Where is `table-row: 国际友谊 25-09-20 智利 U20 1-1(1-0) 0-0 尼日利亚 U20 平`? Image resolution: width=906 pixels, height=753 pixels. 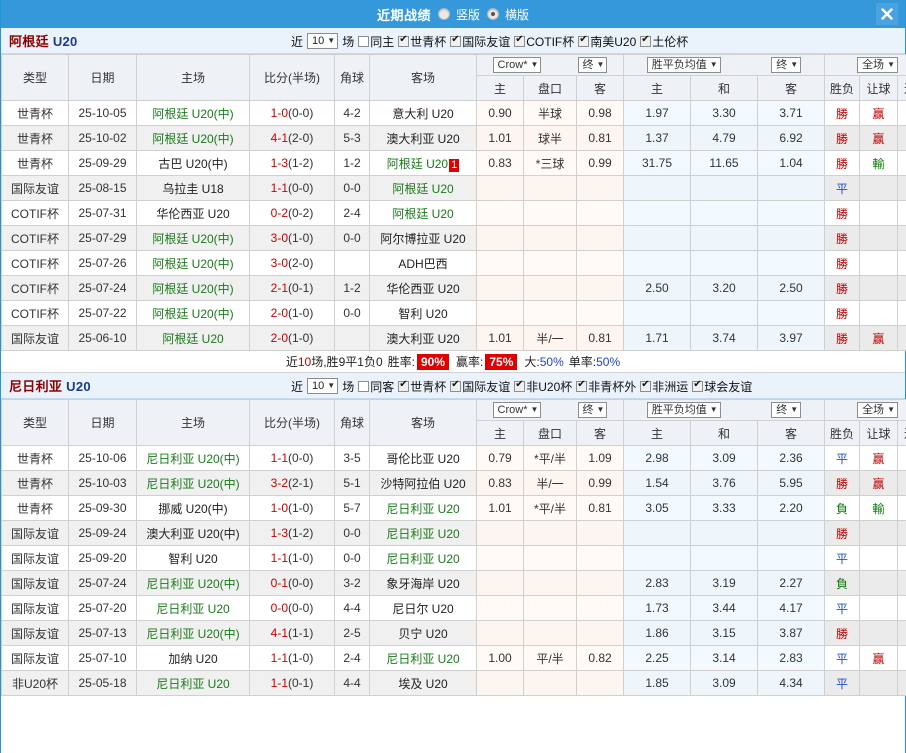 table-row: 国际友谊 25-09-20 智利 U20 1-1(1-0) 0-0 尼日利亚 U20 平 is located at coordinates (453, 558).